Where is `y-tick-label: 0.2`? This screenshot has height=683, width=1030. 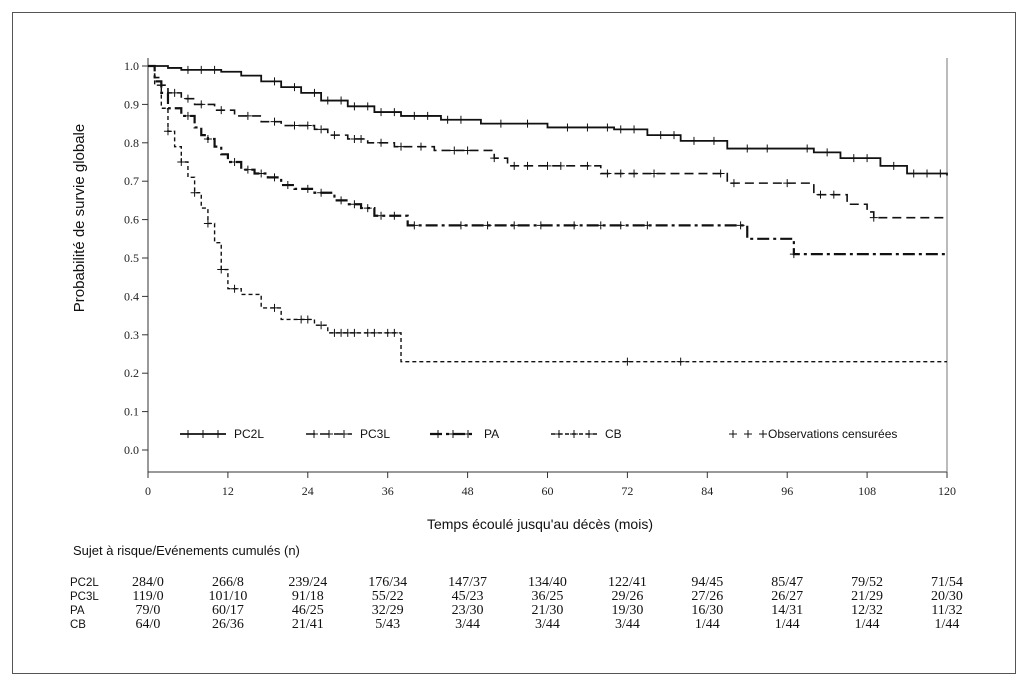
y-tick-label: 0.2 is located at coordinates (131, 373).